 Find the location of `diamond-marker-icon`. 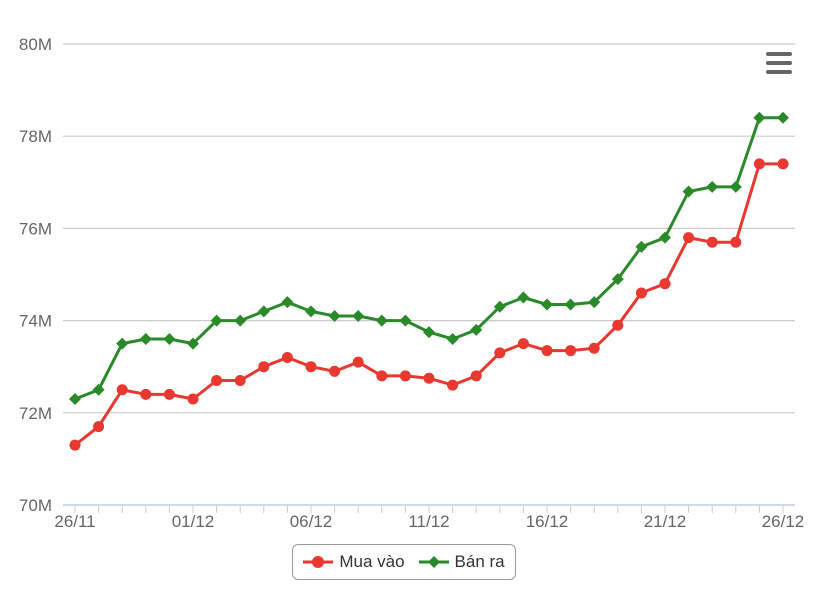

diamond-marker-icon is located at coordinates (433, 562).